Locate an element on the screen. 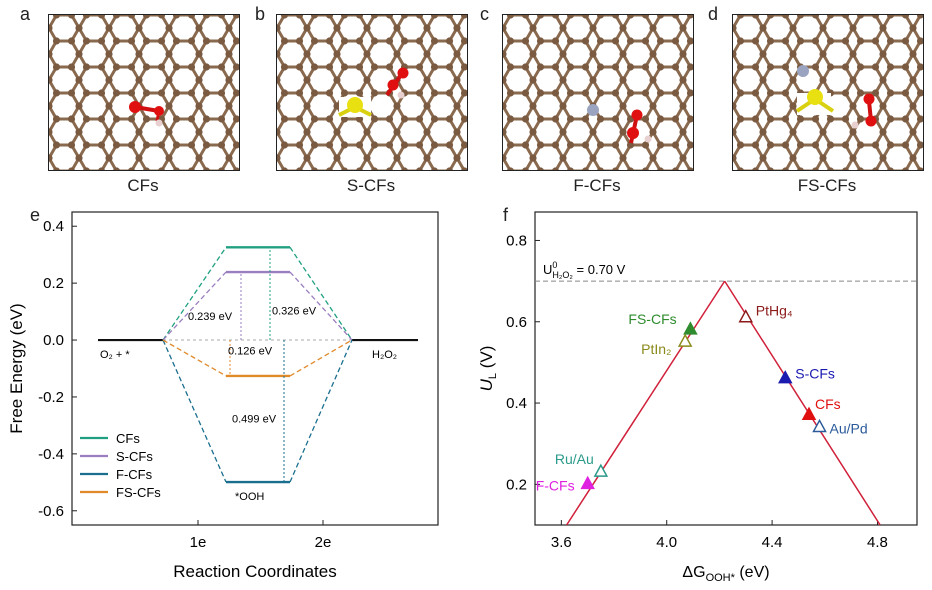 This screenshot has width=932, height=590. y-tick-label-4: -0.4 is located at coordinates (51, 454).